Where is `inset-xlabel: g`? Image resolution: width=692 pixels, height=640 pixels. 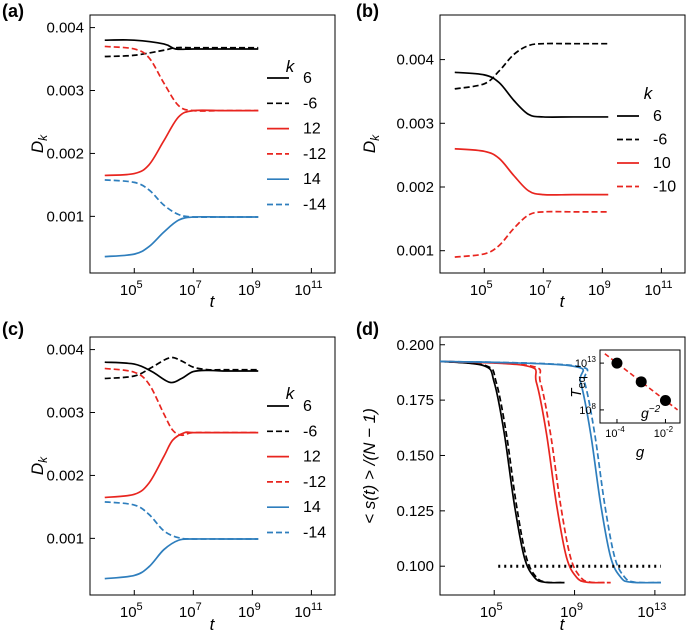
inset-xlabel: g is located at coordinates (640, 452).